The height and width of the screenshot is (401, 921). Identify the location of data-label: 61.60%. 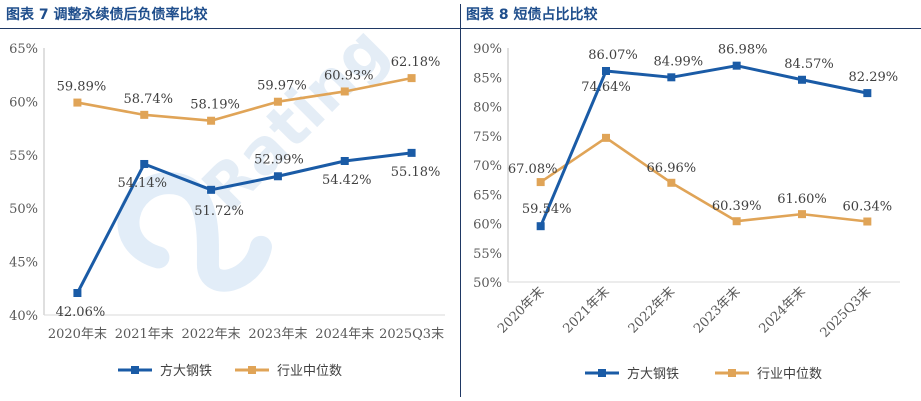
(802, 199).